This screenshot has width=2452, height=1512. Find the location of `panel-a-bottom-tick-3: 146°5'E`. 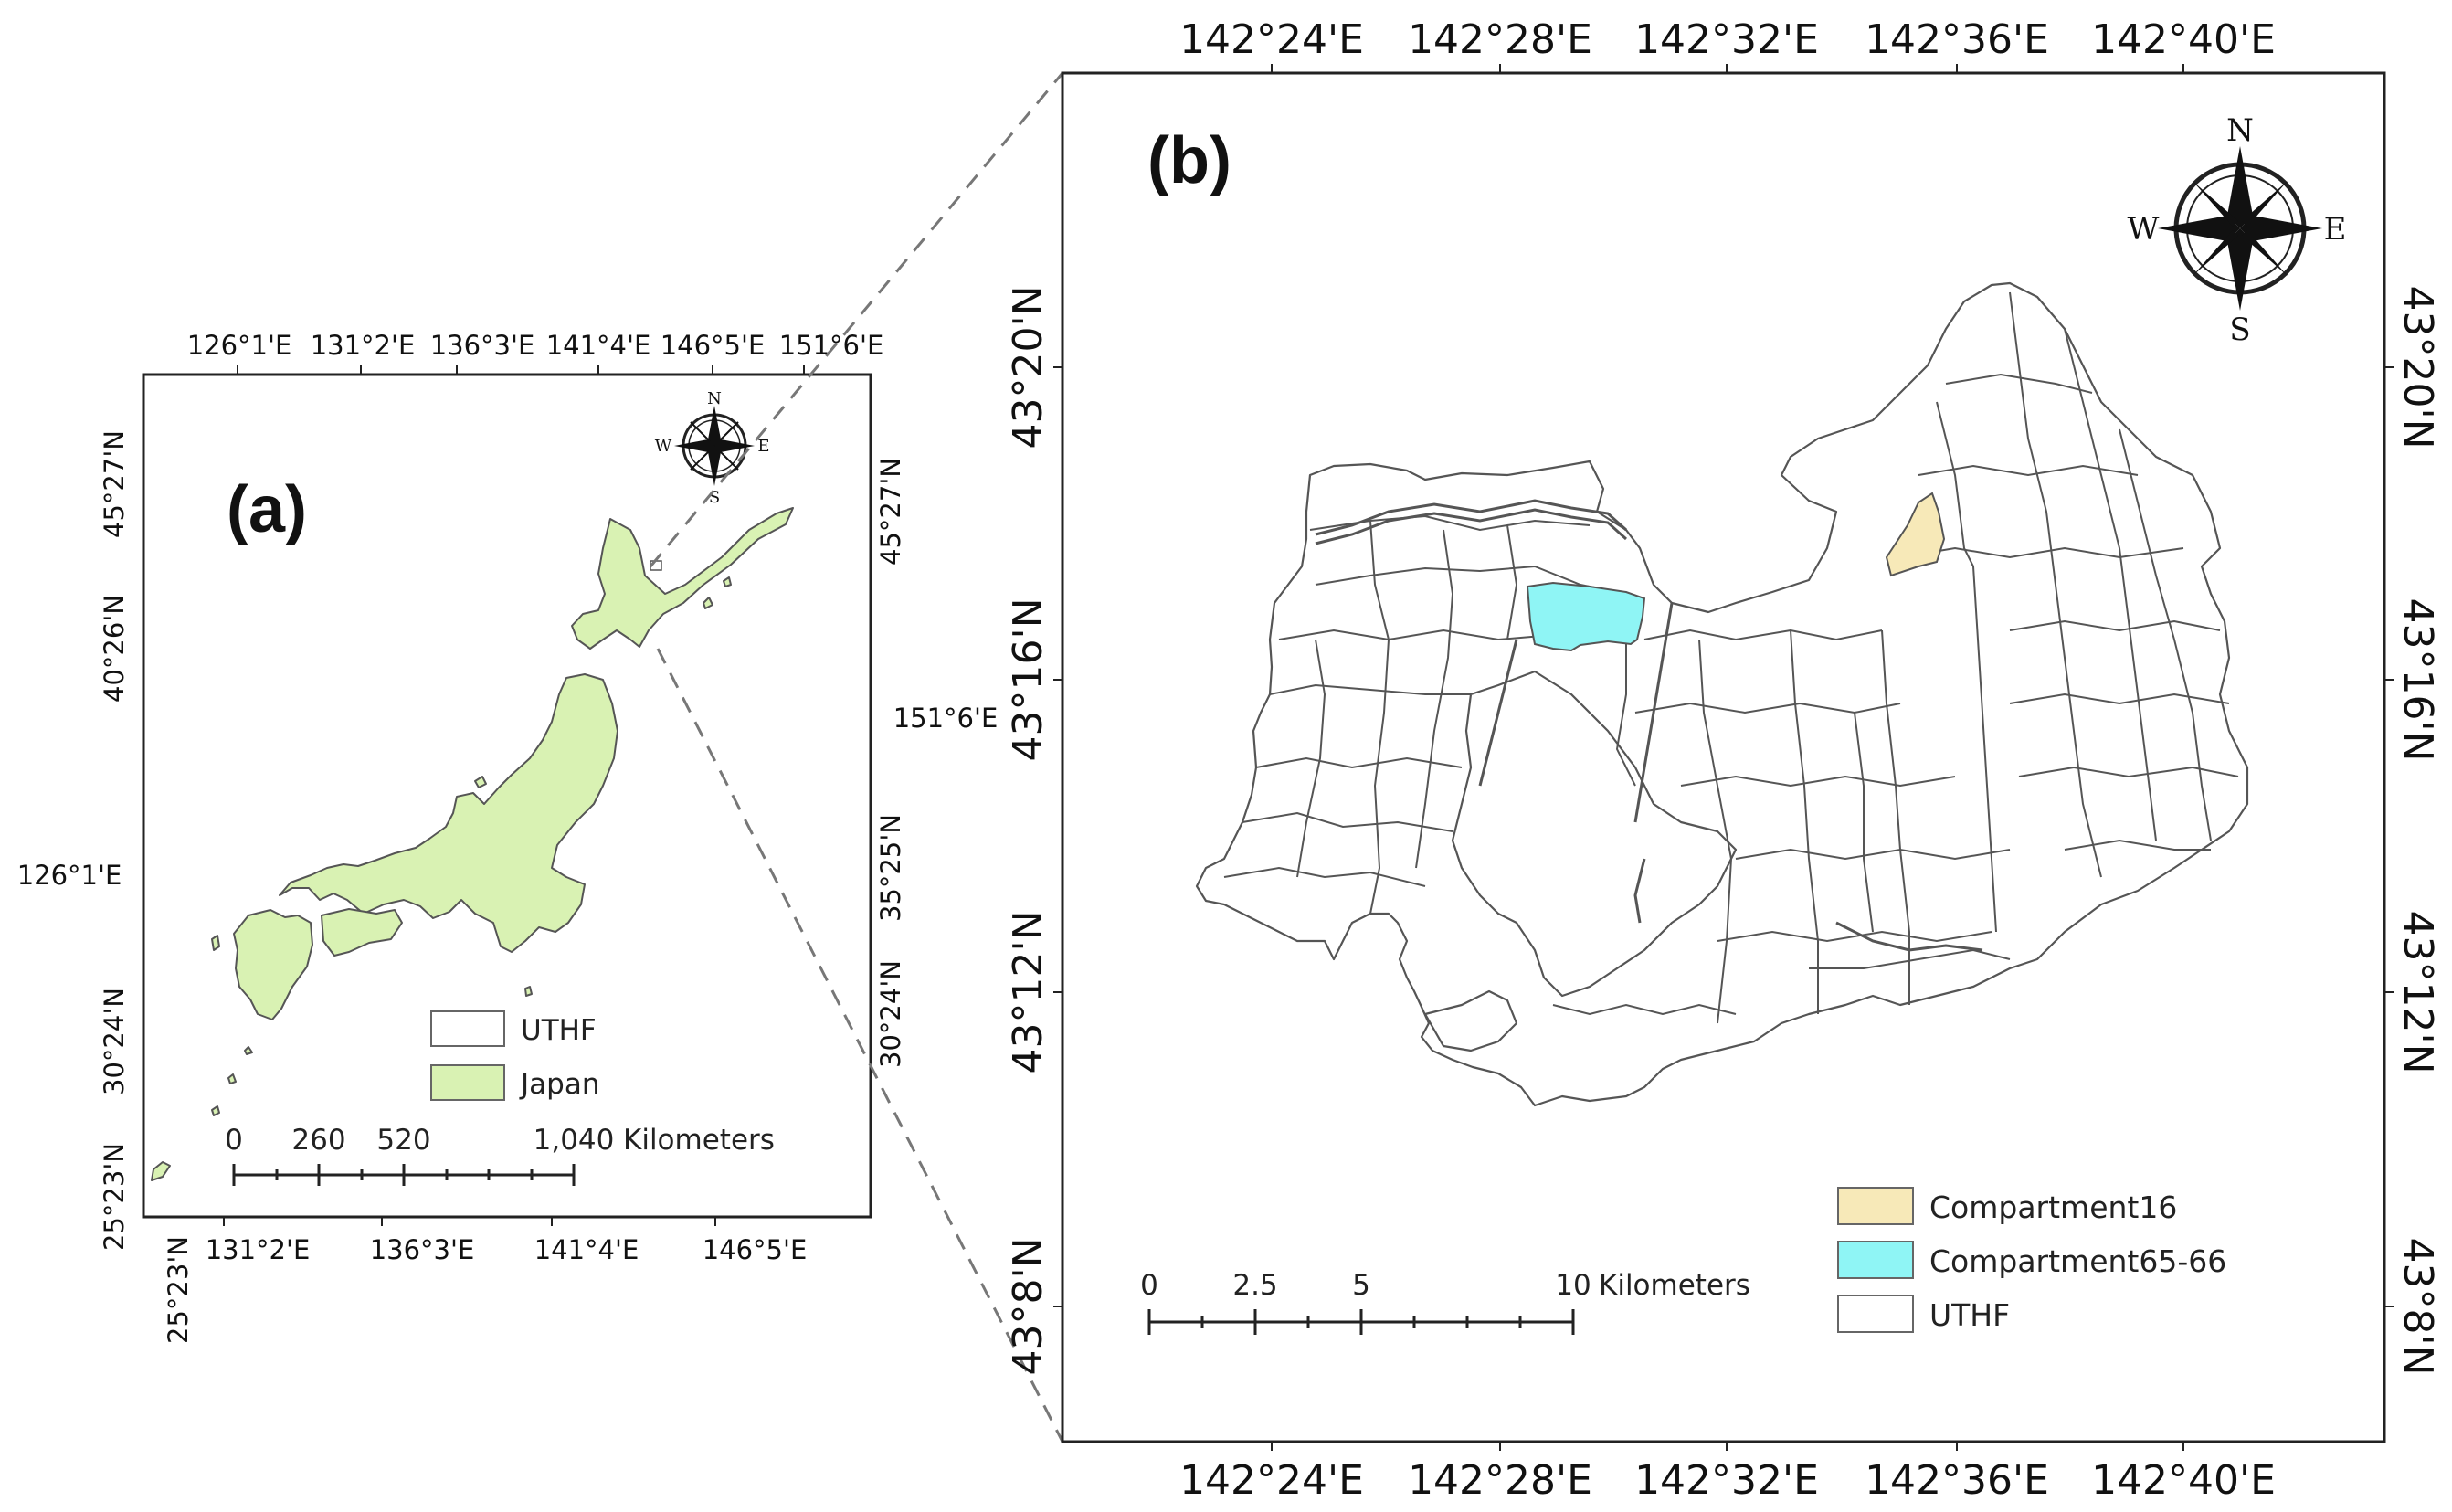

panel-a-bottom-tick-3: 146°5'E is located at coordinates (756, 1249).